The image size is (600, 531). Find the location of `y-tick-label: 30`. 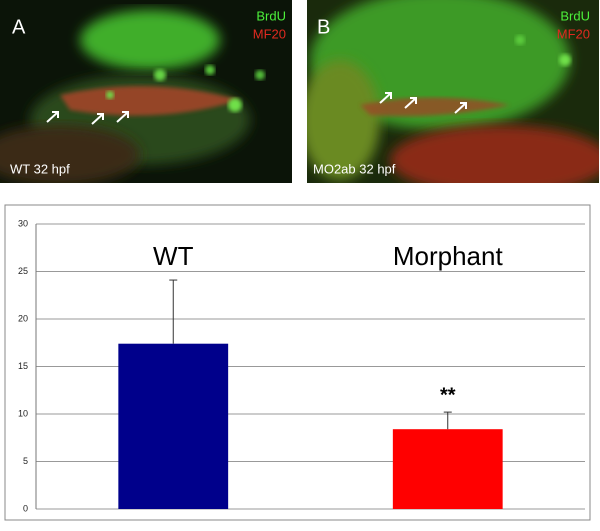

y-tick-label: 30 is located at coordinates (23, 223).